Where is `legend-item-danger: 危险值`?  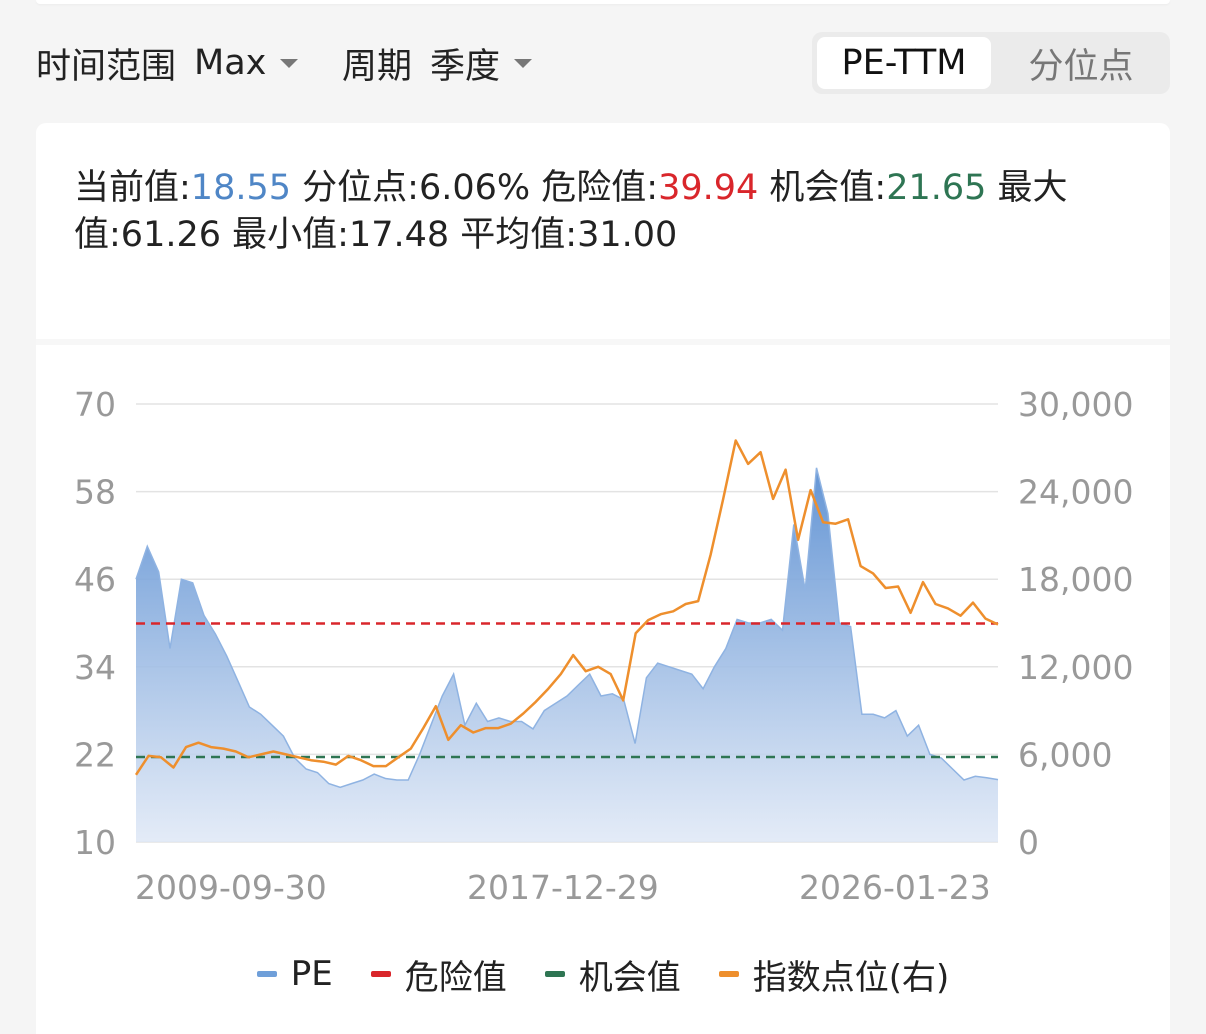 legend-item-danger: 危险值 is located at coordinates (438, 974).